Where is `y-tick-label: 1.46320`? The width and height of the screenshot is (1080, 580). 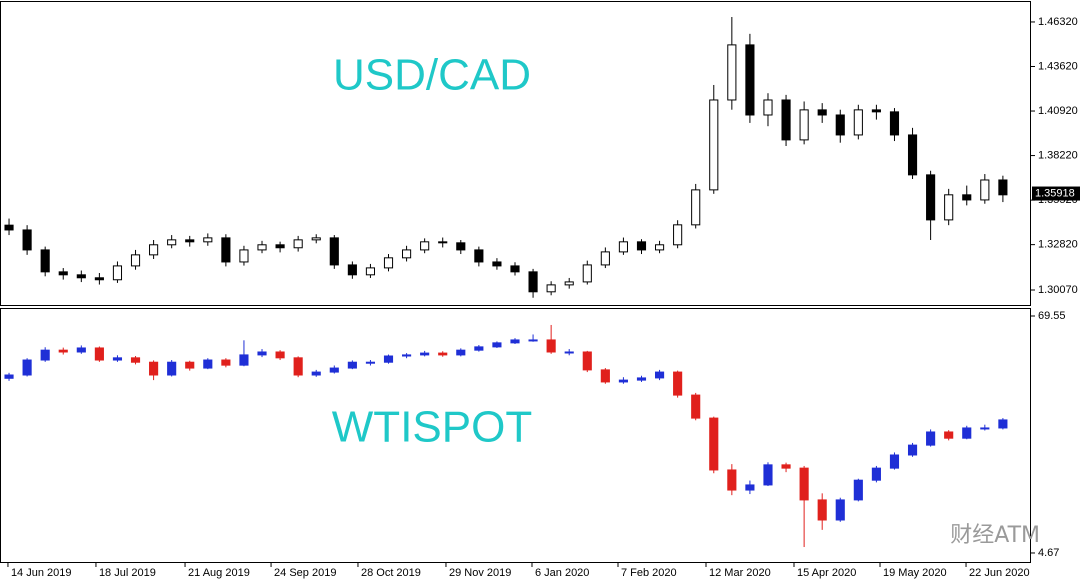
y-tick-label: 1.46320 is located at coordinates (1058, 22).